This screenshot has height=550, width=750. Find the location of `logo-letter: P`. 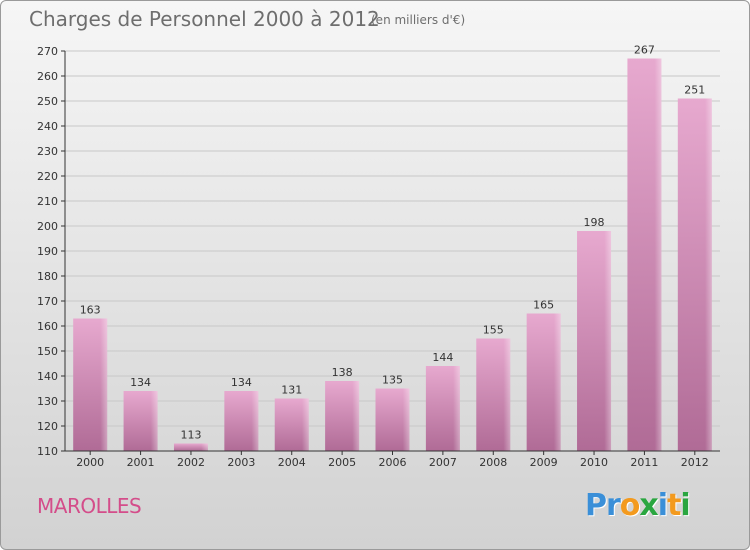

logo-letter: P is located at coordinates (596, 505).